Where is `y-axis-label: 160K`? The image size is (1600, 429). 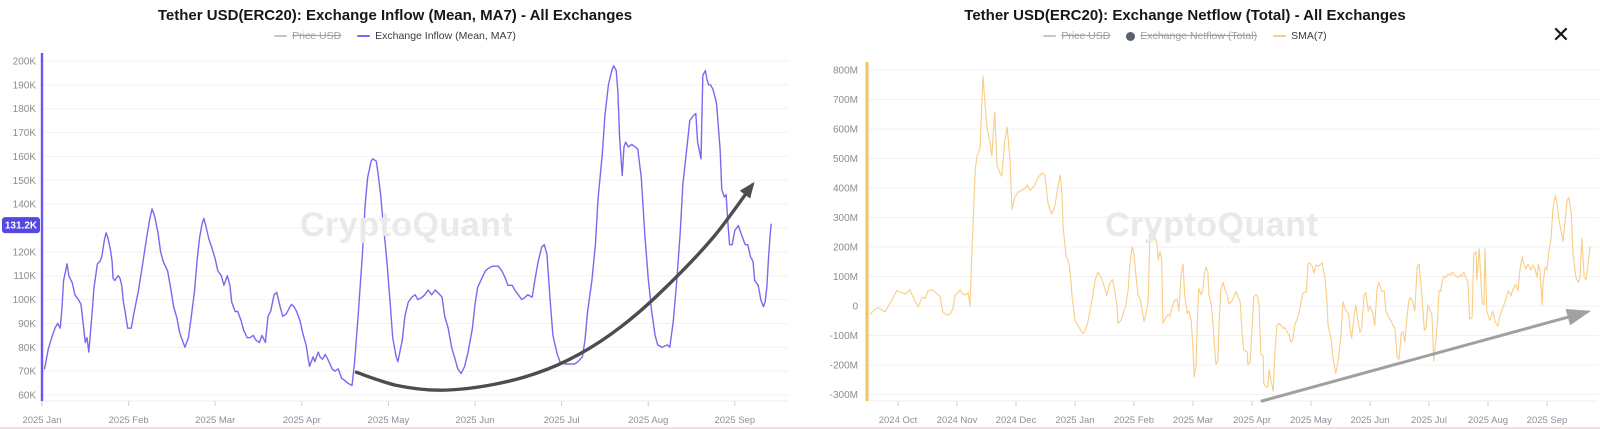
y-axis-label: 160K is located at coordinates (25, 157).